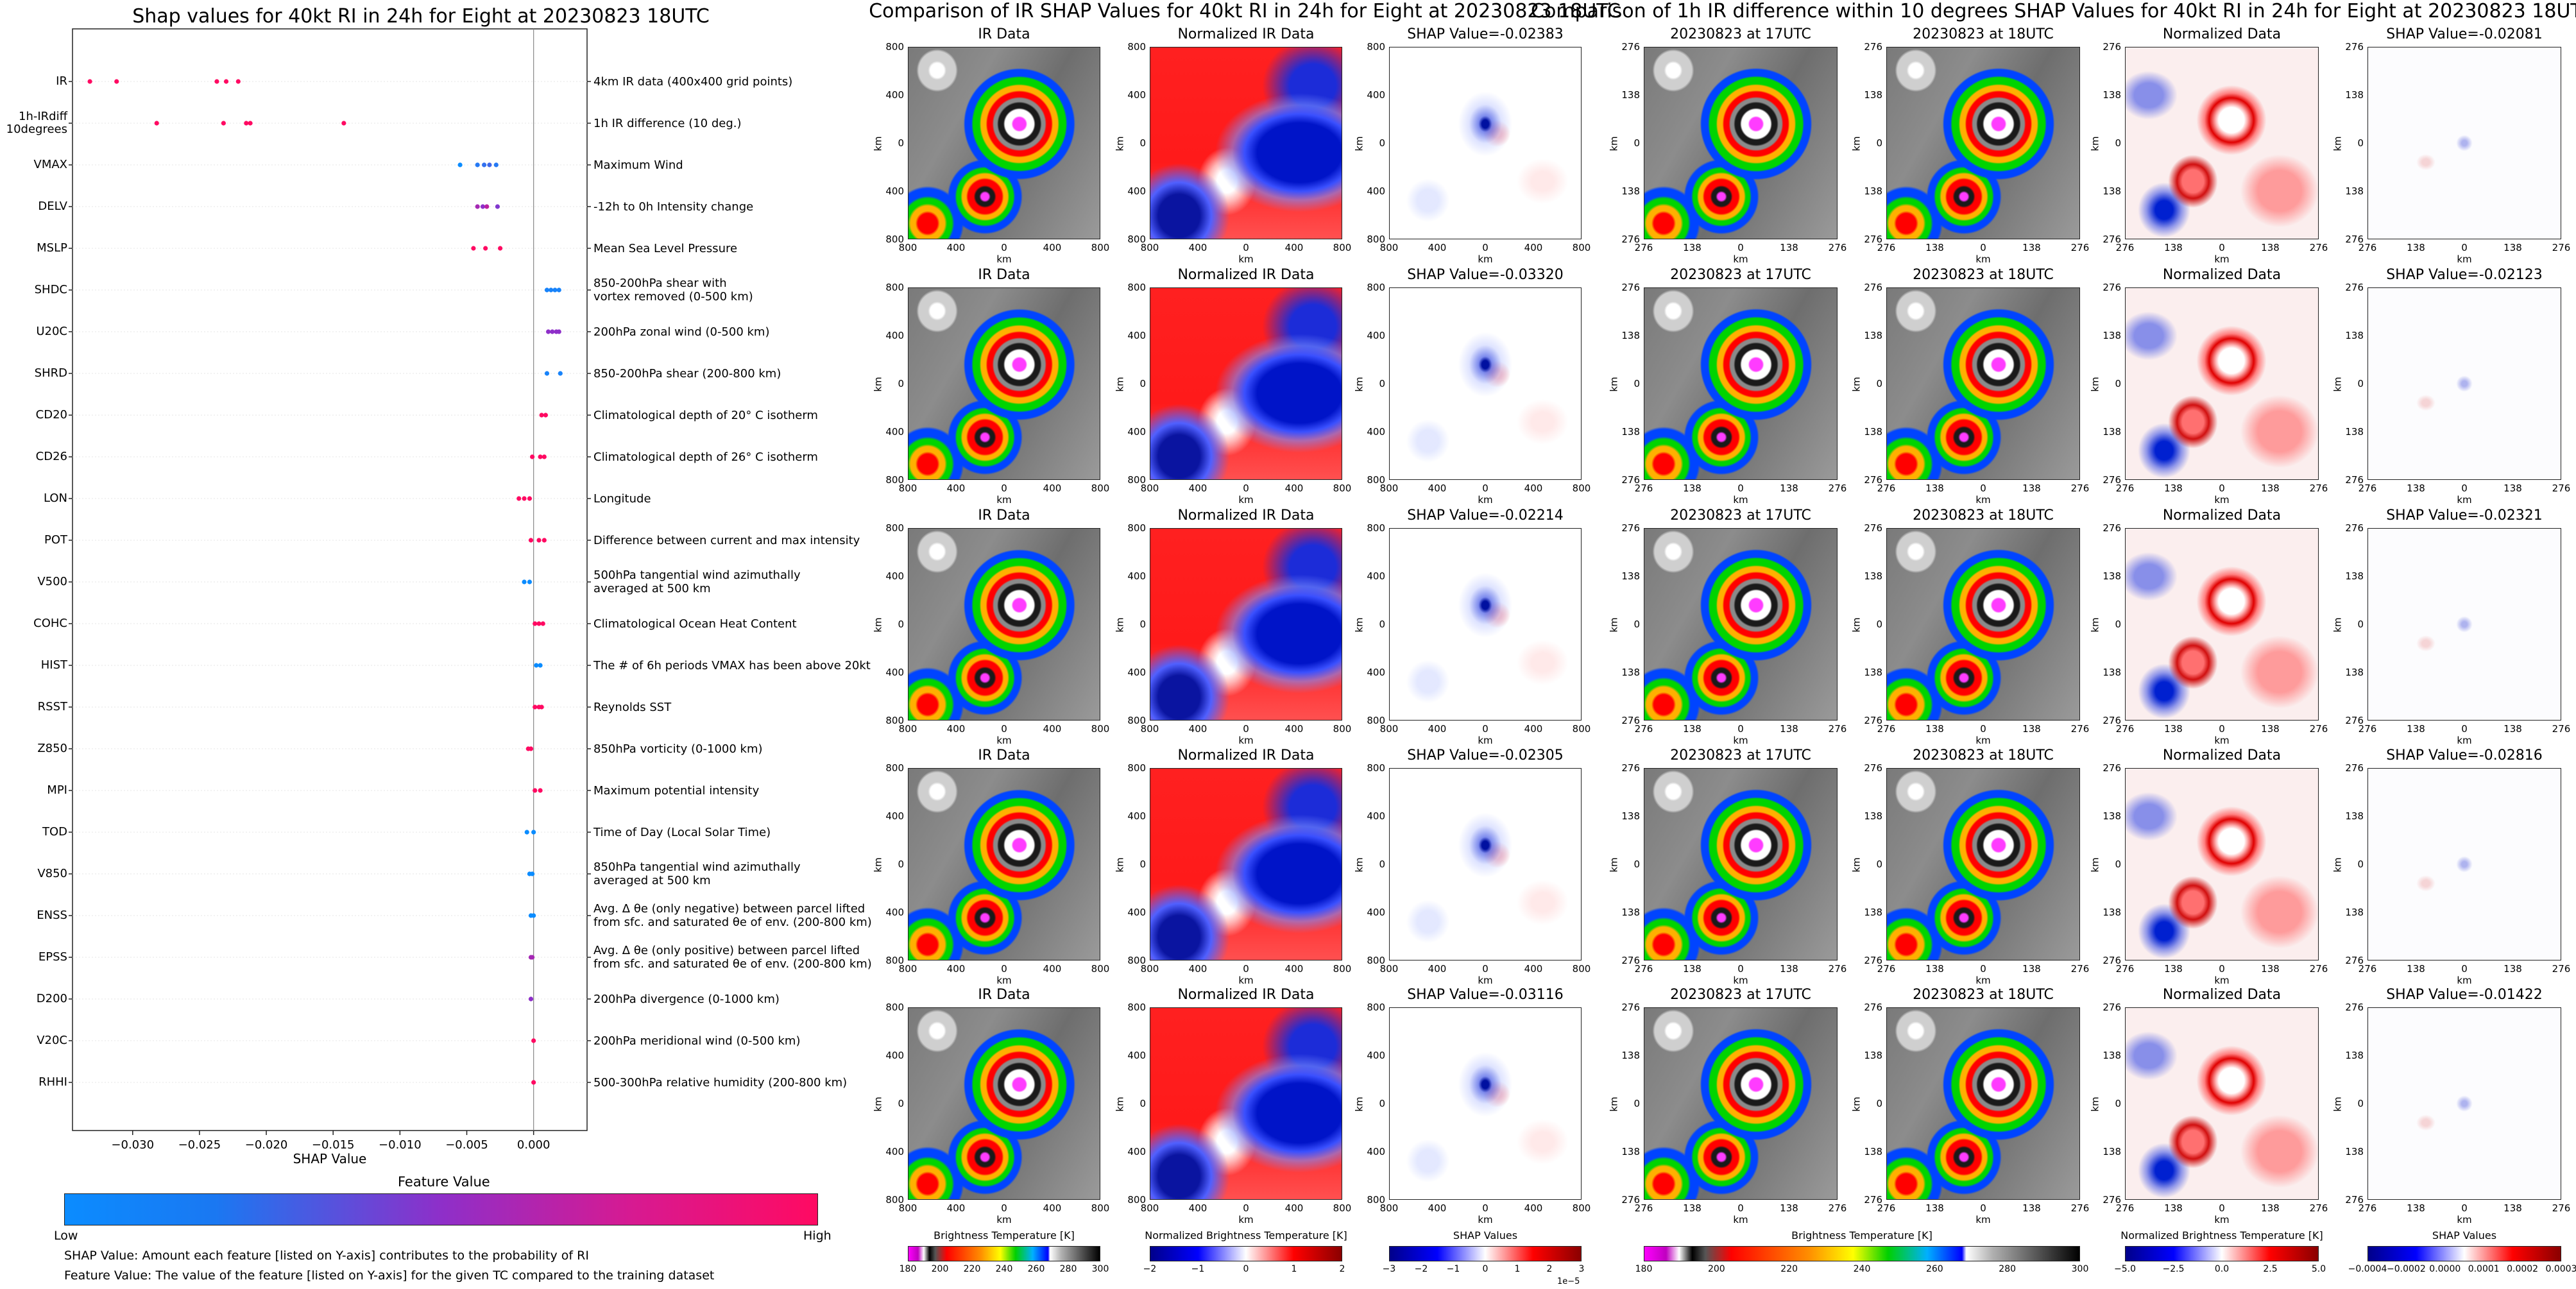  I want to click on feature-description: Maximum Wind, so click(638, 165).